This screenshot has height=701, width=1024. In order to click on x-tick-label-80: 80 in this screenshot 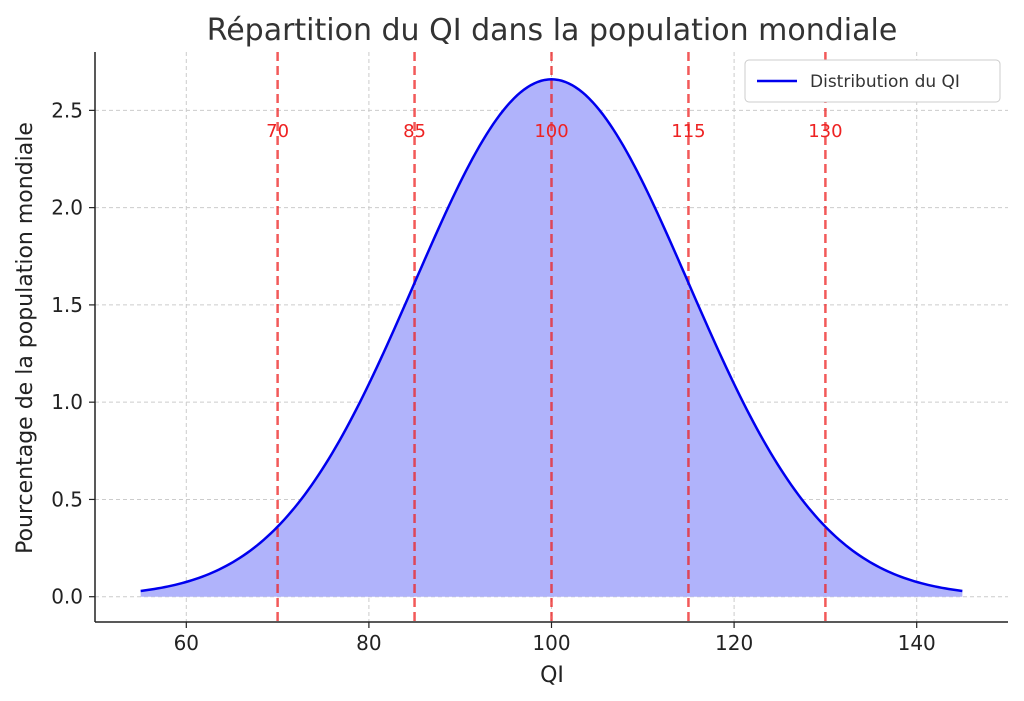, I will do `click(368, 643)`.